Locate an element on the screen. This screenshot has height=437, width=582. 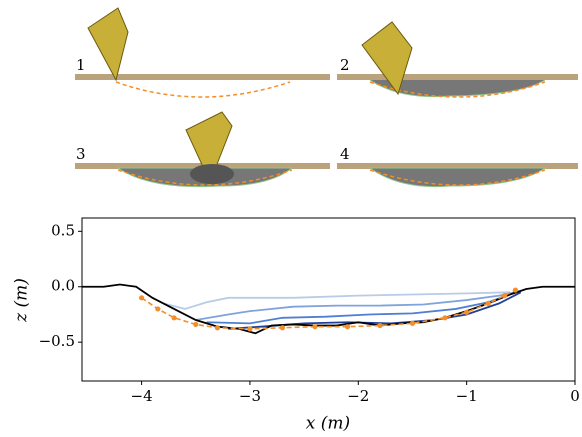
snapshot-panel: 3 is located at coordinates (202, 149).